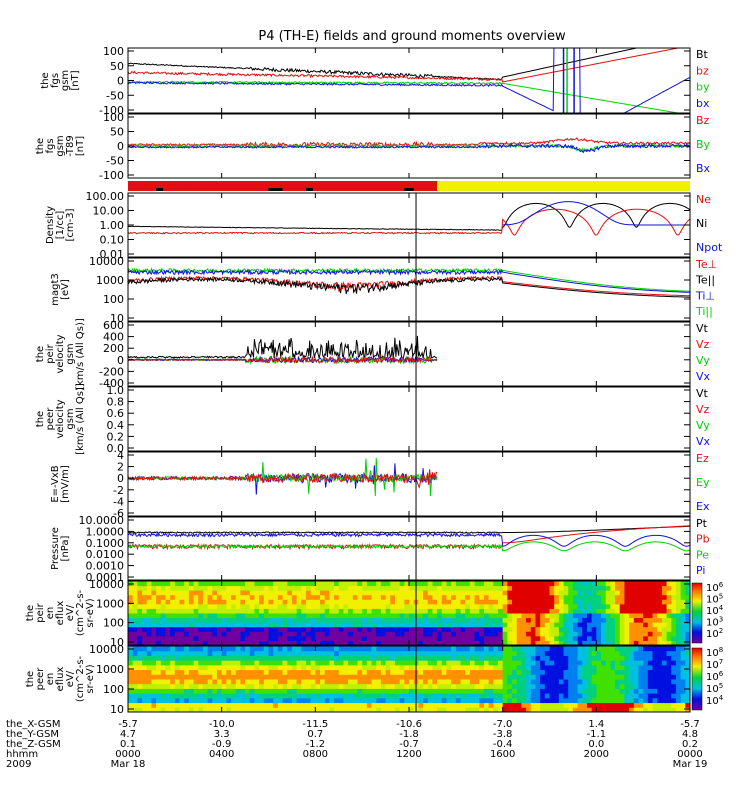 Image resolution: width=750 pixels, height=800 pixels. I want to click on axis-value: -1.2, so click(316, 744).